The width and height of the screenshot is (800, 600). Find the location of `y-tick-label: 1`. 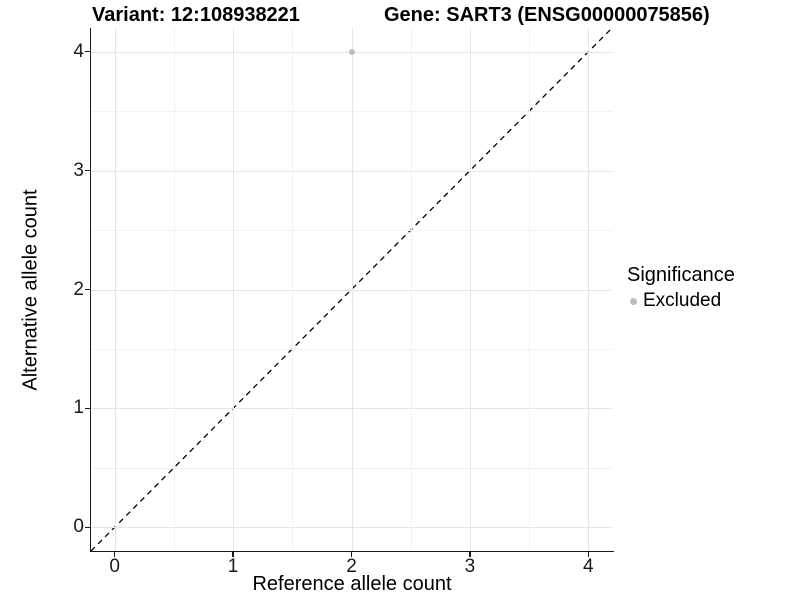

y-tick-label: 1 is located at coordinates (78, 408).